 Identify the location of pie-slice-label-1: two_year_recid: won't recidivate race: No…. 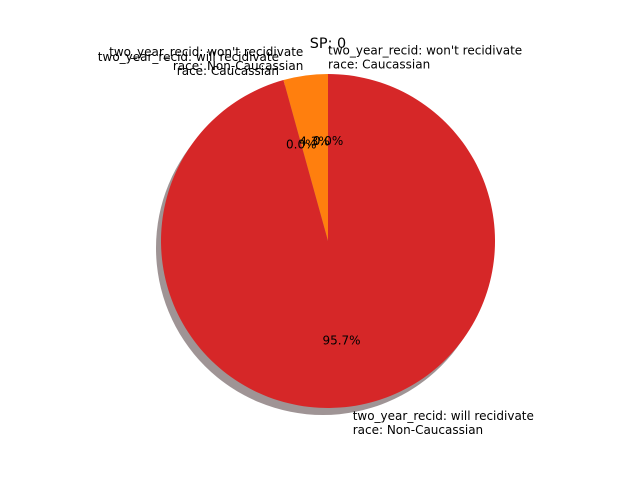
(206, 59).